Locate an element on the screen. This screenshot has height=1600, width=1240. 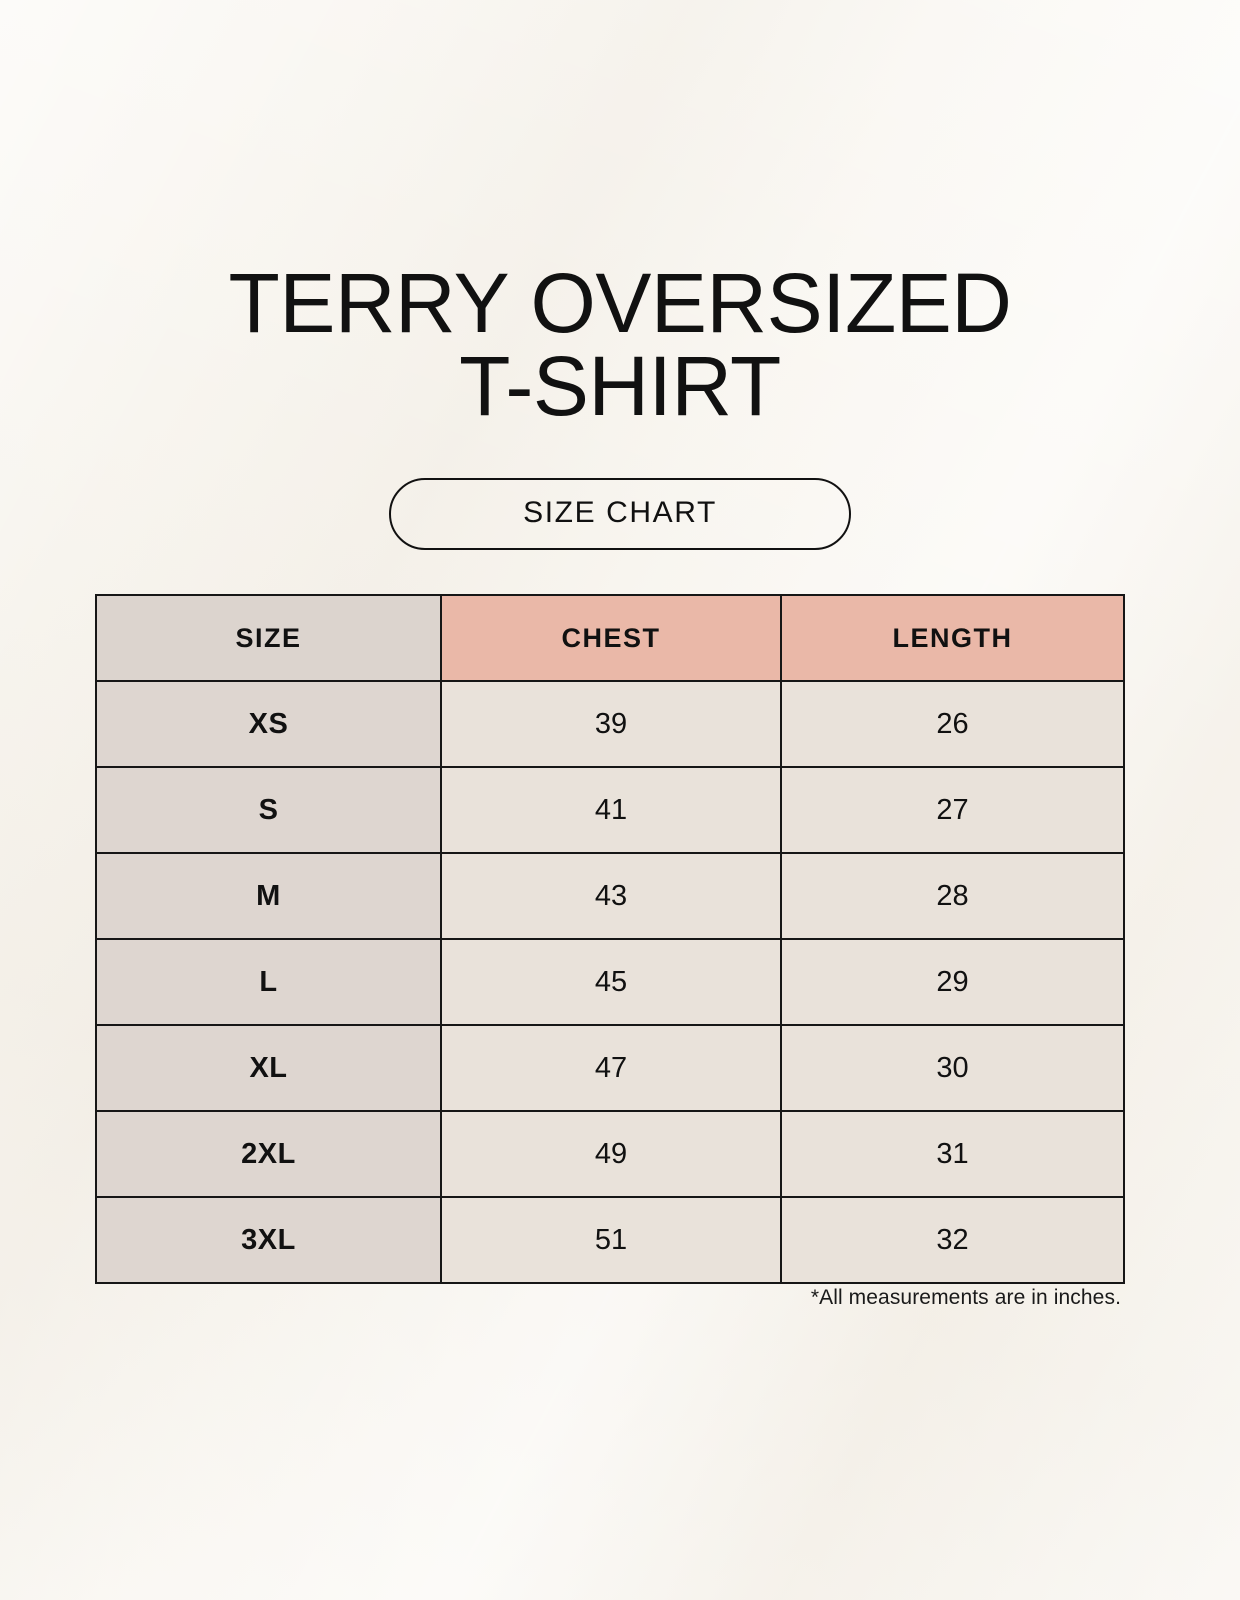
size-chart-badge: SIZE CHART is located at coordinates (620, 514).